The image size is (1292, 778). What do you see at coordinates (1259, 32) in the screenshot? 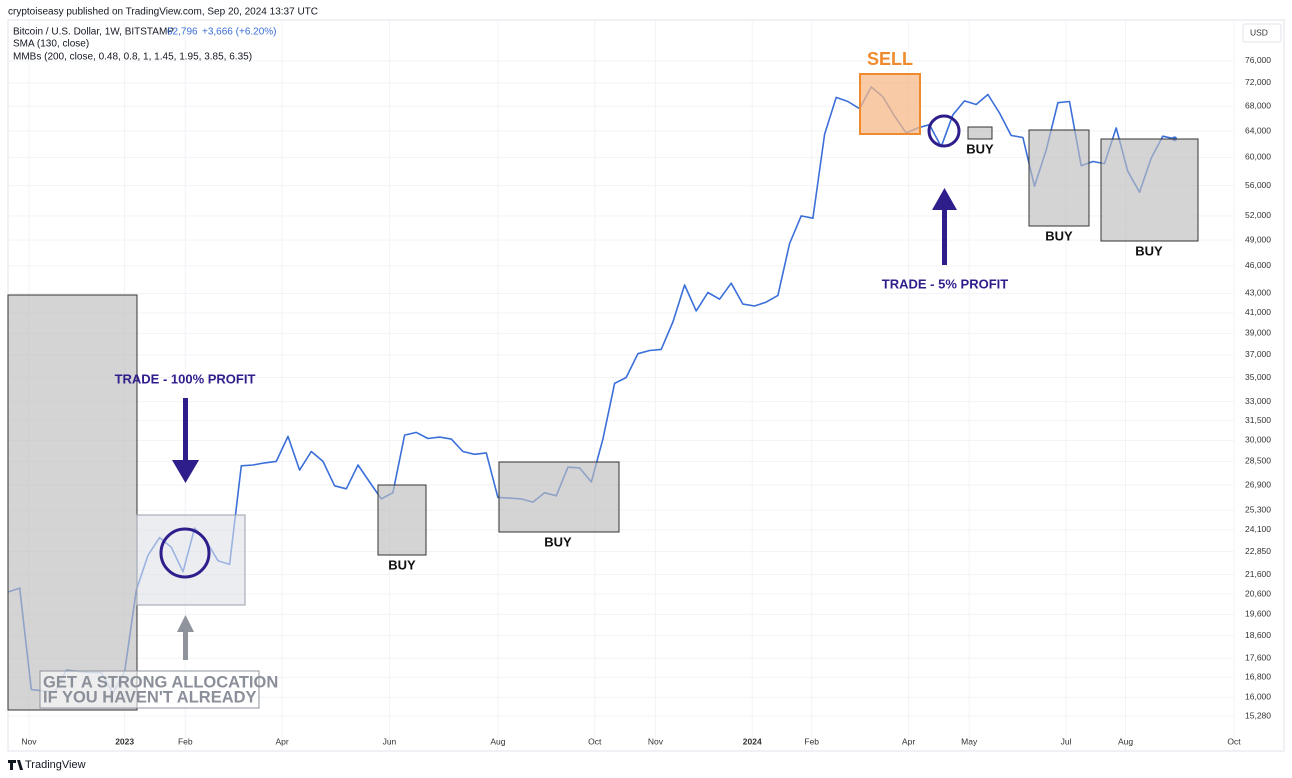
I see `currency: USD` at bounding box center [1259, 32].